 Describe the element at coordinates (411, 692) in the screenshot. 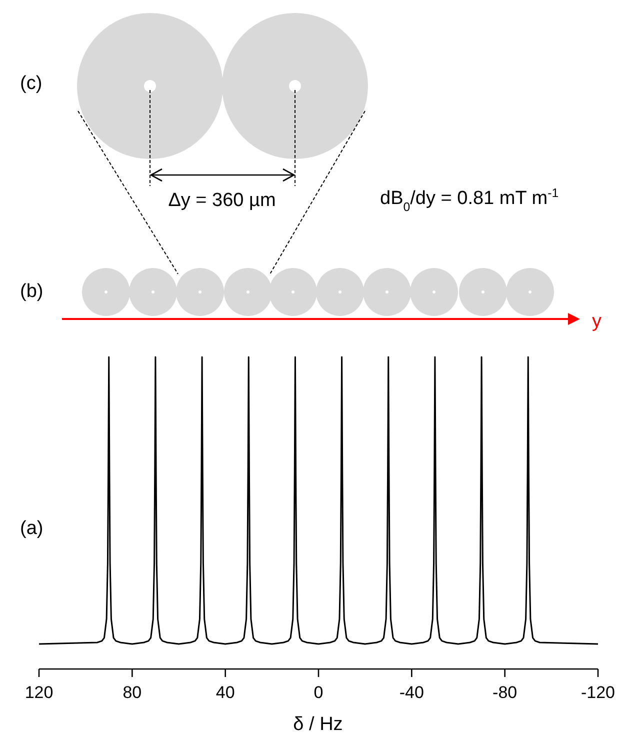

I see `x-tick-label: -40` at that location.